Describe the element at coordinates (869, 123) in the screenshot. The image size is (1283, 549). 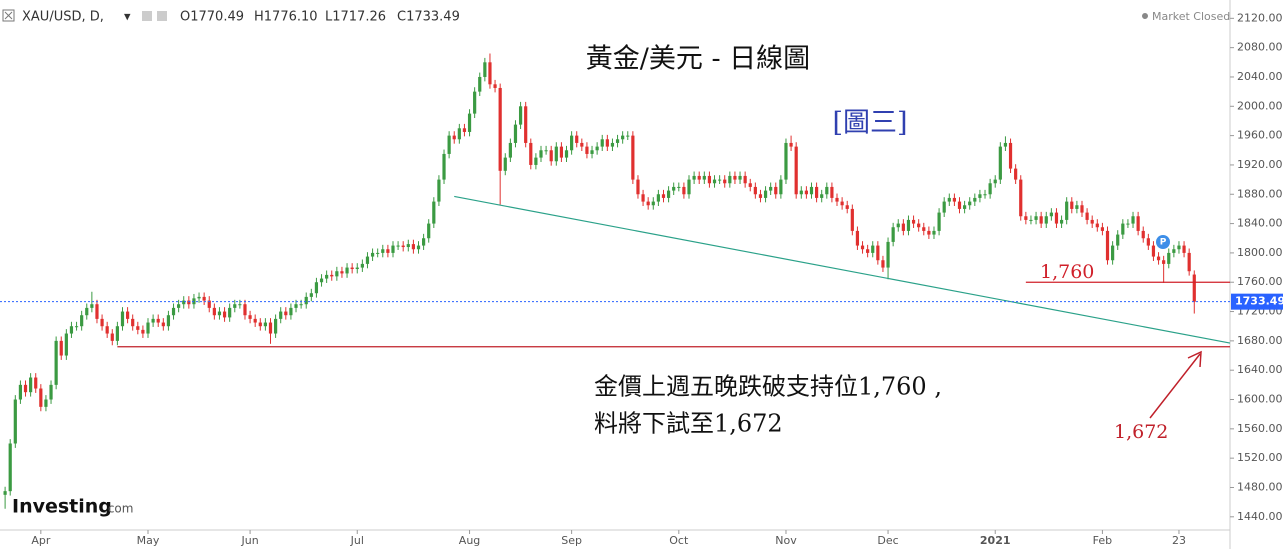
I see `chart-subtitle: [圖三]` at that location.